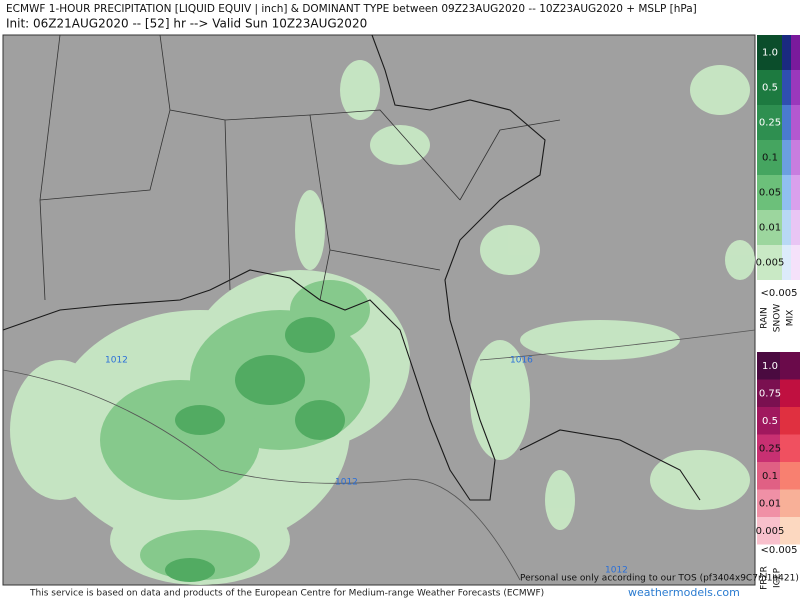  I want to click on footer-site: weathermodels.com, so click(684, 592).